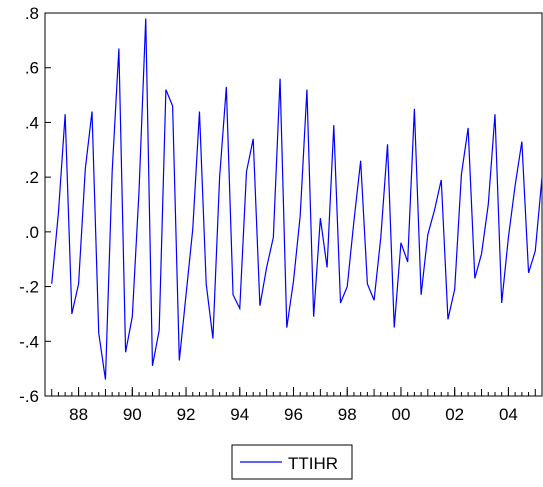 This screenshot has width=543, height=487. I want to click on legend-label: TTIHR, so click(313, 463).